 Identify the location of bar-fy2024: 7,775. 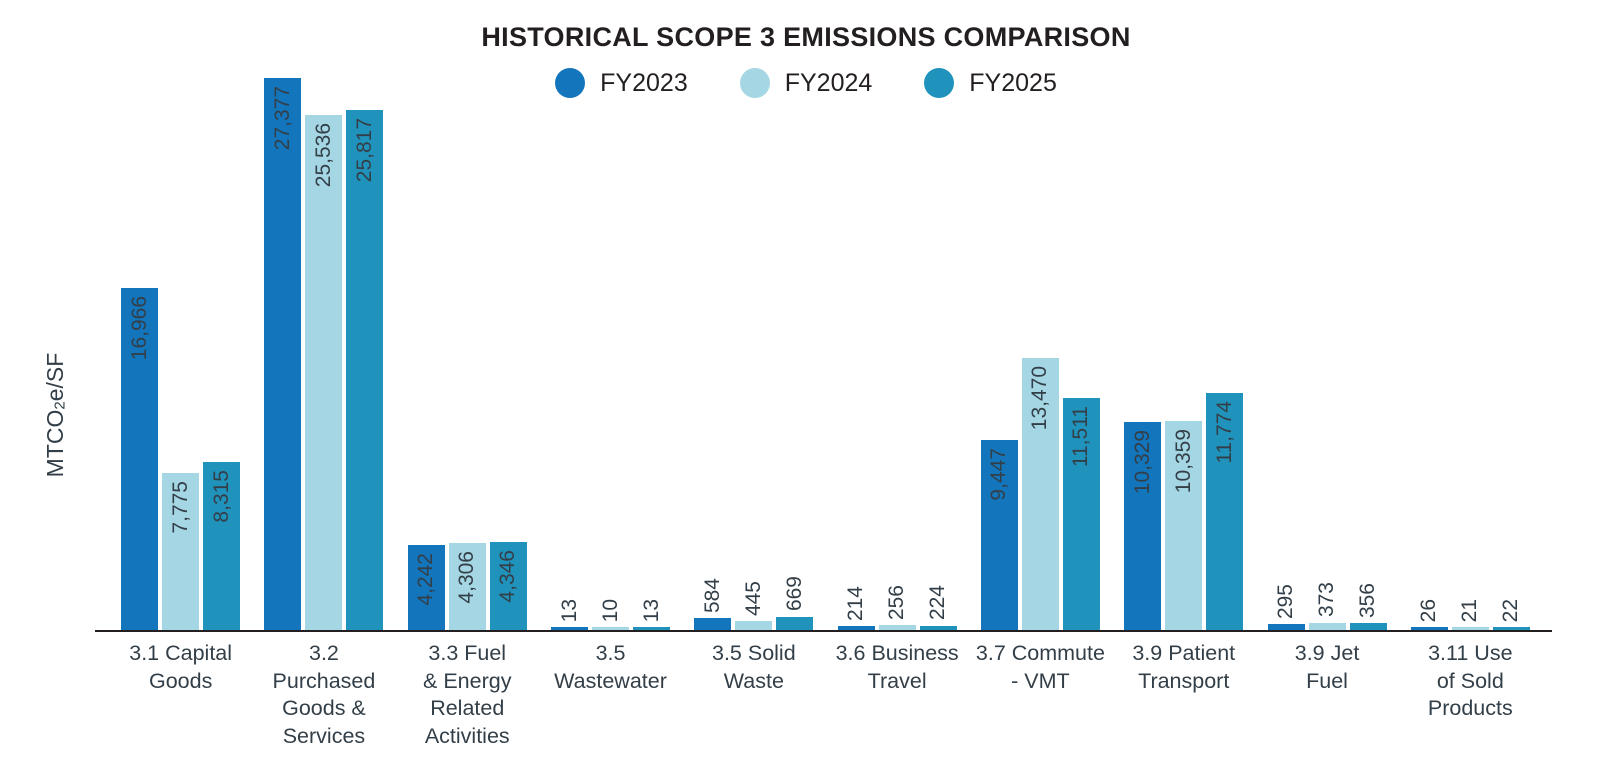
(181, 551).